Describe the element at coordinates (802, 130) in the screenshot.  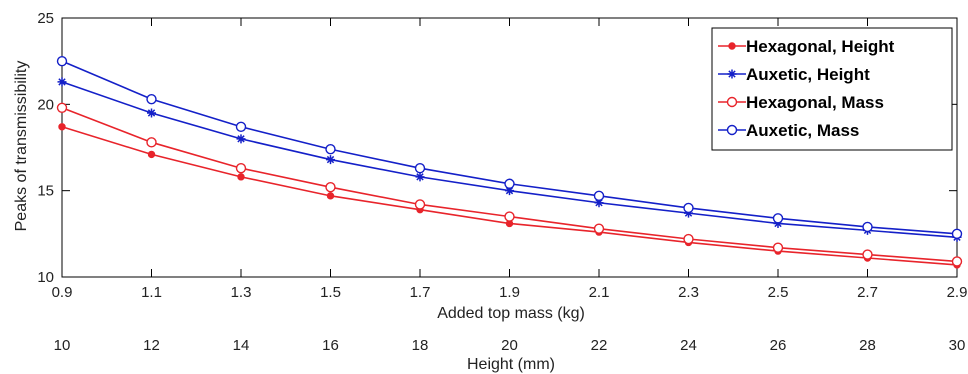
I see `legend-label: Auxetic, Mass` at that location.